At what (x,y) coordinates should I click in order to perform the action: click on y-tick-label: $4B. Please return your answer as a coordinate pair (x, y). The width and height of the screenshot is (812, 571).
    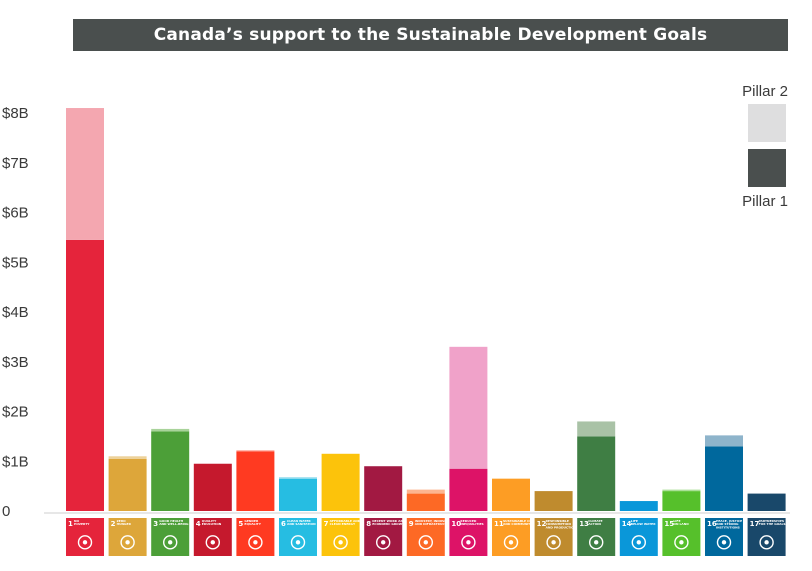
    Looking at the image, I should click on (15, 312).